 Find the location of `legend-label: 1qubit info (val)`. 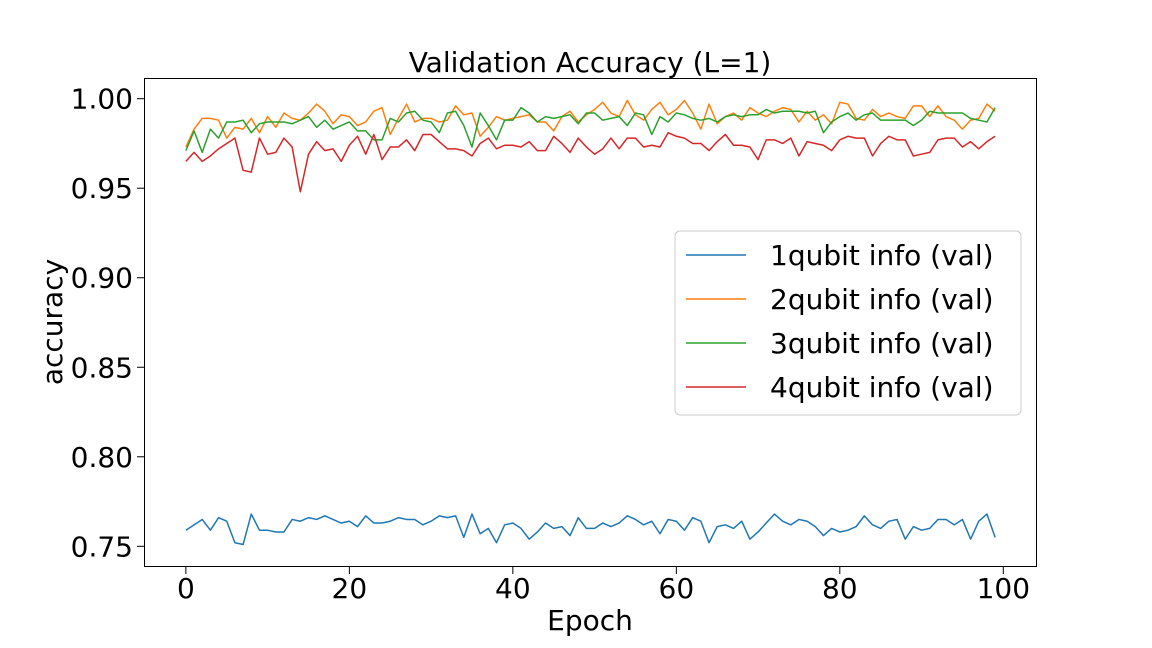

legend-label: 1qubit info (val) is located at coordinates (882, 255).